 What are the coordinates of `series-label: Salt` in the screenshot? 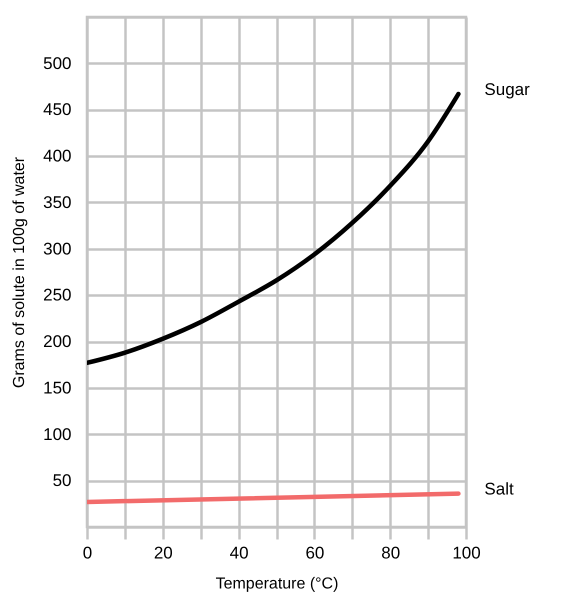 It's located at (499, 489).